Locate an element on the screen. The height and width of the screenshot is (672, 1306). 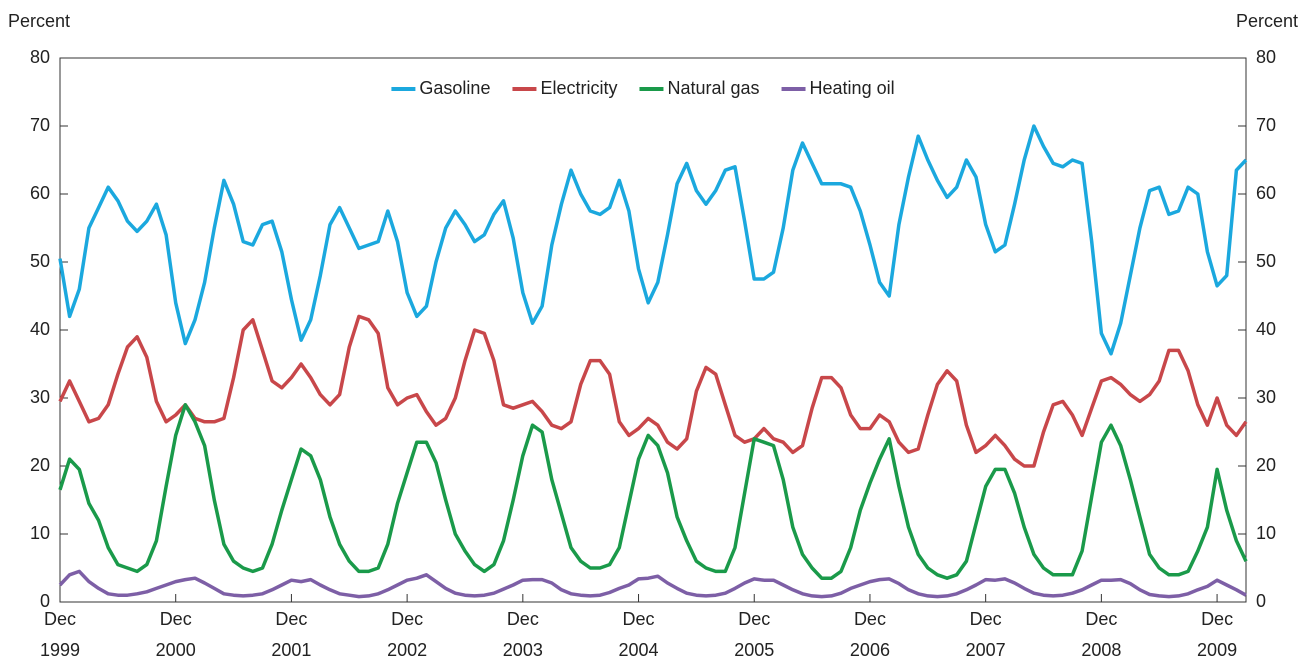
y2-tick-label: 60 is located at coordinates (1266, 193).